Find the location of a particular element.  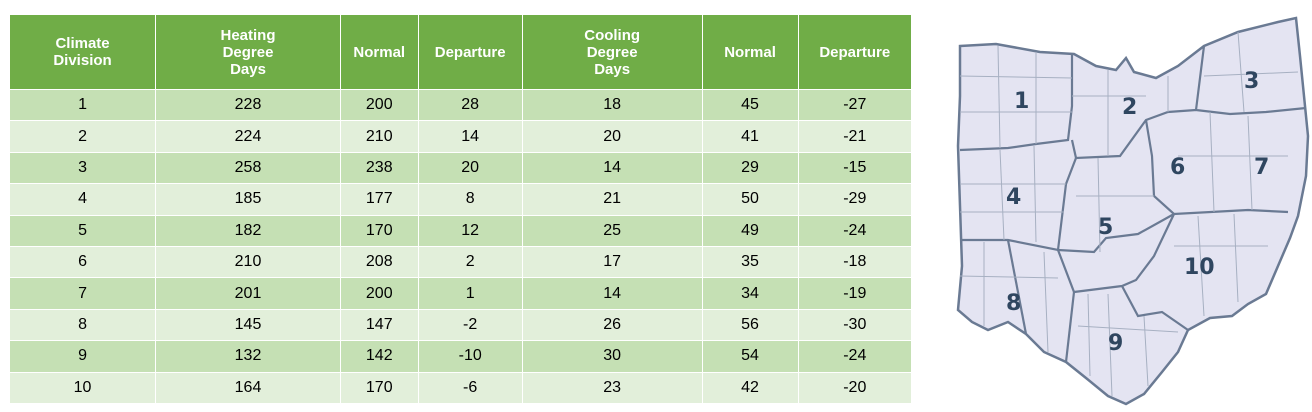

table-row: 10 164 170 -6 23 42 -20 is located at coordinates (460, 387).